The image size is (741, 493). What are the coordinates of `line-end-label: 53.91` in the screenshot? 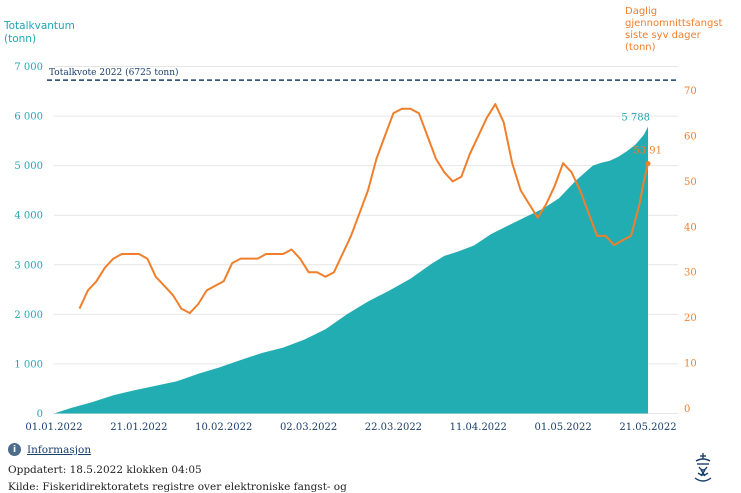 It's located at (647, 151).